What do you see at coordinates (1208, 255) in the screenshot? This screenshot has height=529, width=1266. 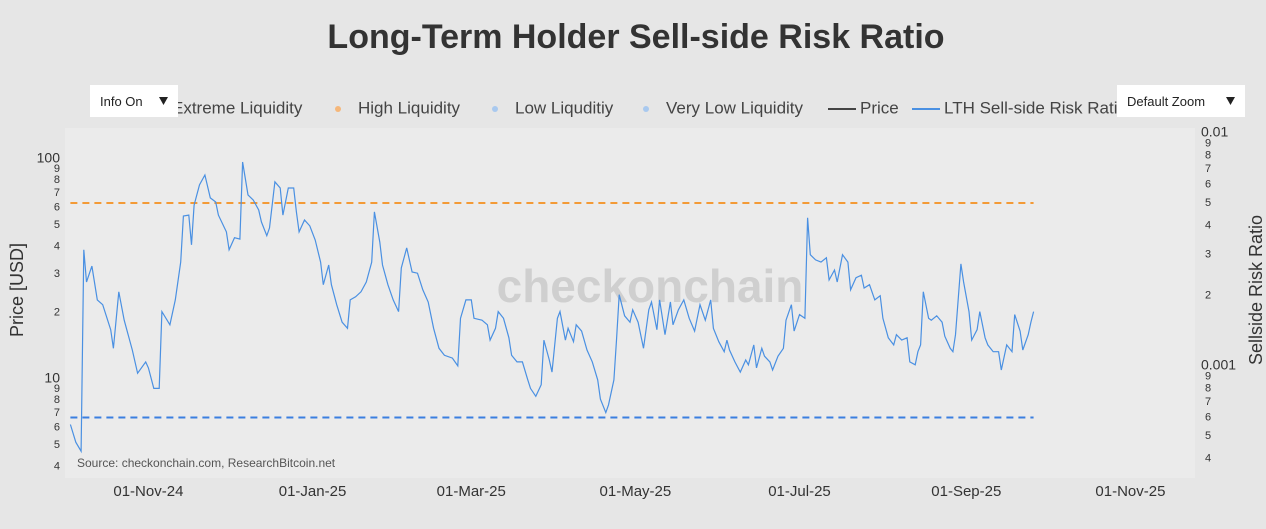 I see `y2-tick-label: 3` at bounding box center [1208, 255].